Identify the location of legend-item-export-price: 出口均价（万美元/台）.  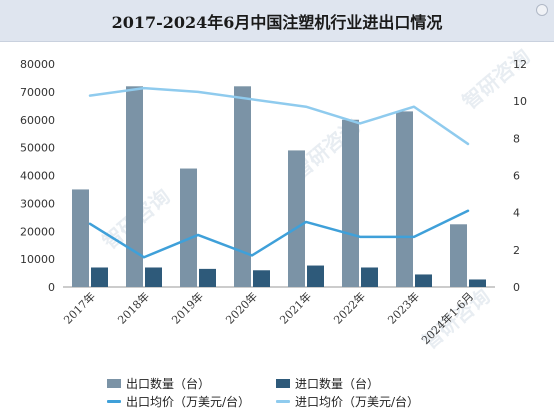
(178, 401).